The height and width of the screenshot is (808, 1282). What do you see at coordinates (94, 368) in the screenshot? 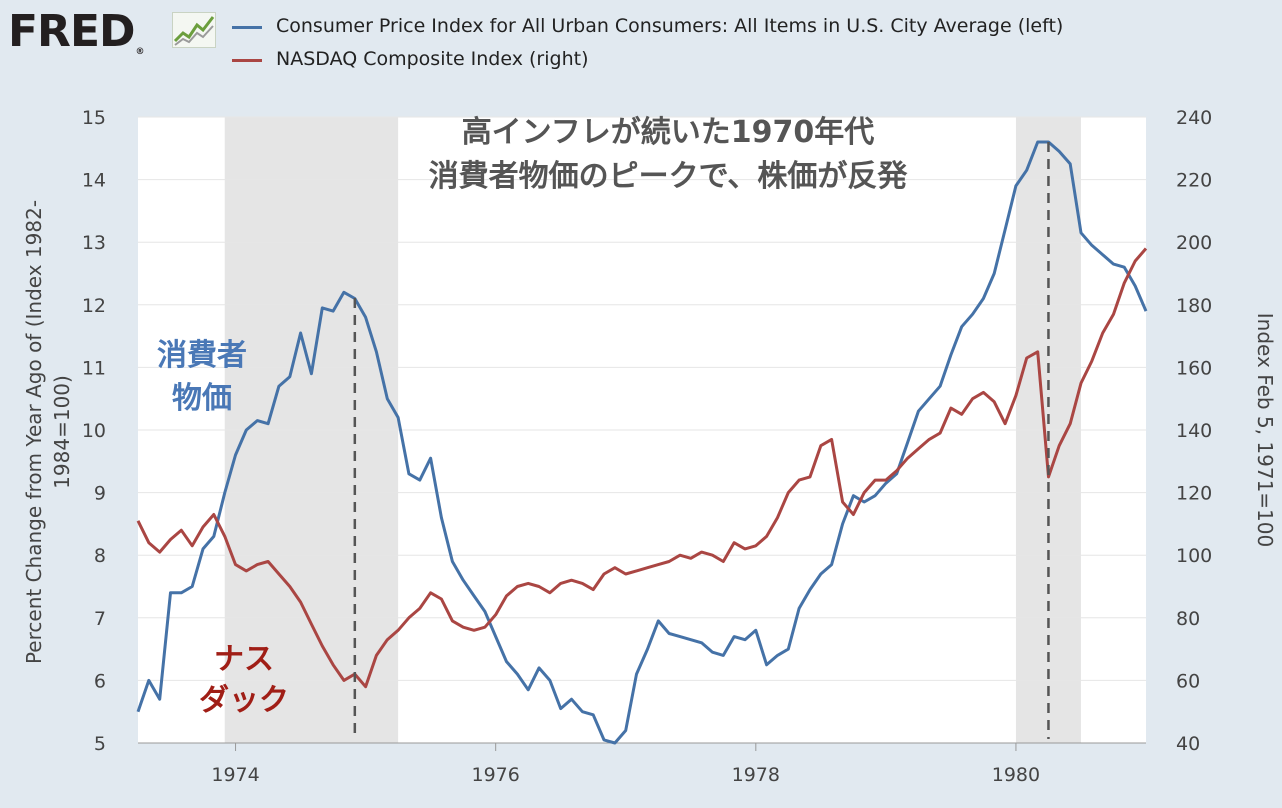
I see `y-left-tick-6: 11` at bounding box center [94, 368].